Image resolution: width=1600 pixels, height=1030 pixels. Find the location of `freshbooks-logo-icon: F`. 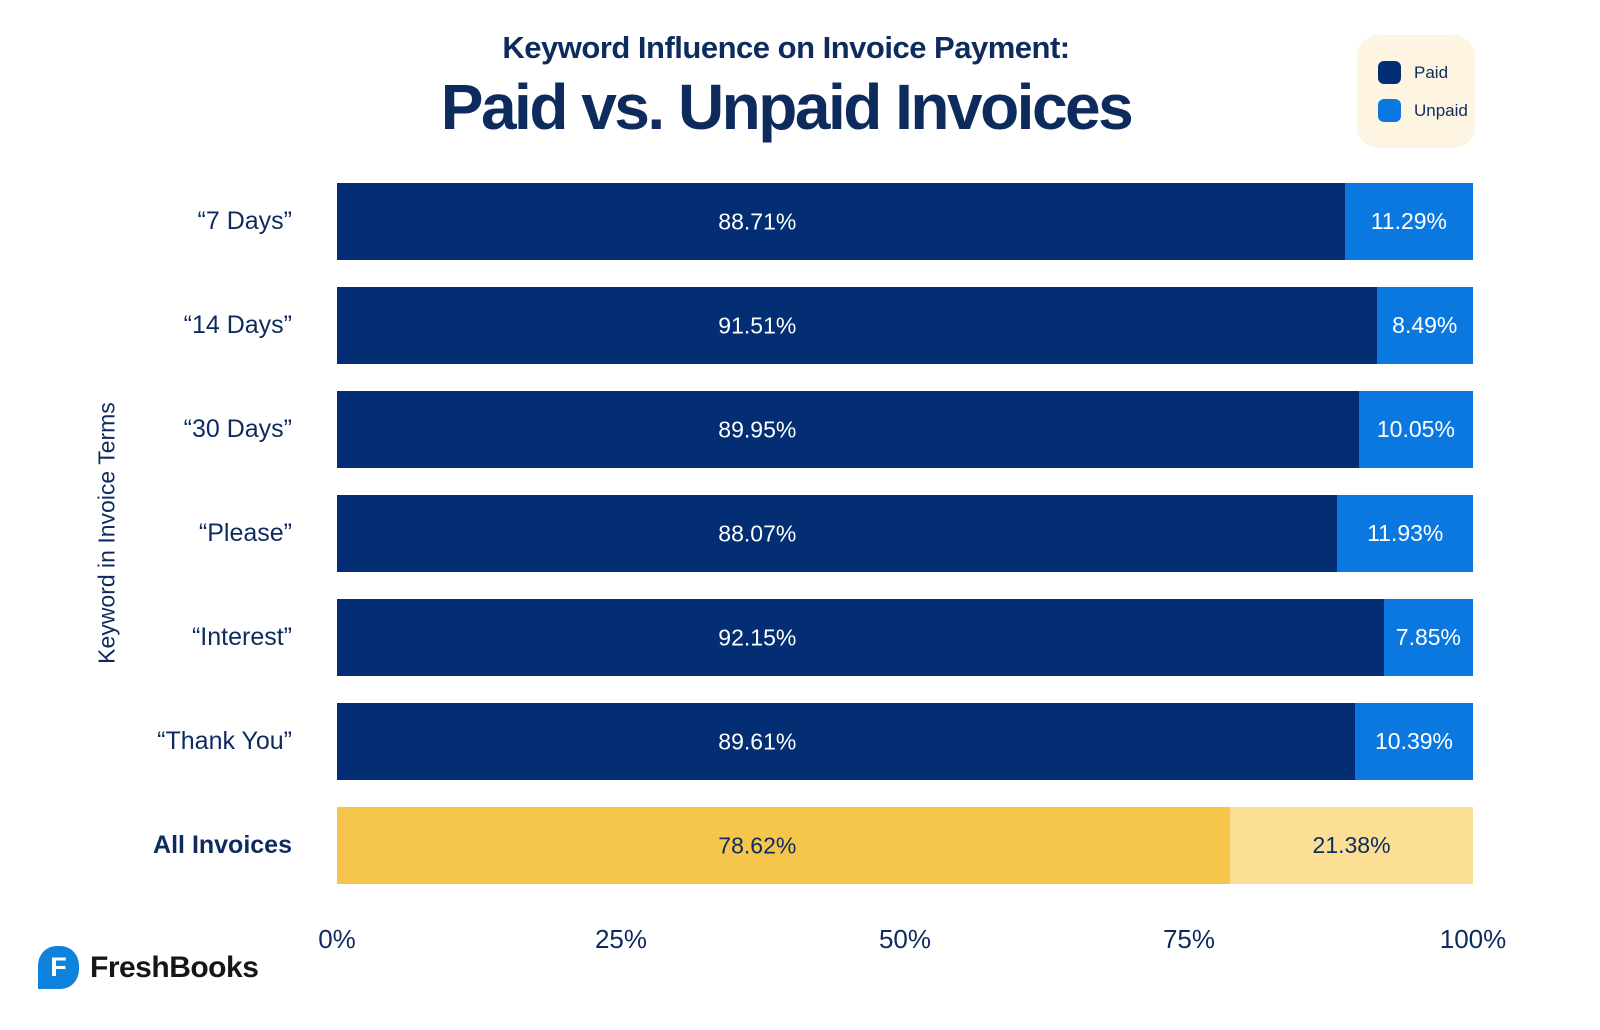

freshbooks-logo-icon: F is located at coordinates (58, 967).